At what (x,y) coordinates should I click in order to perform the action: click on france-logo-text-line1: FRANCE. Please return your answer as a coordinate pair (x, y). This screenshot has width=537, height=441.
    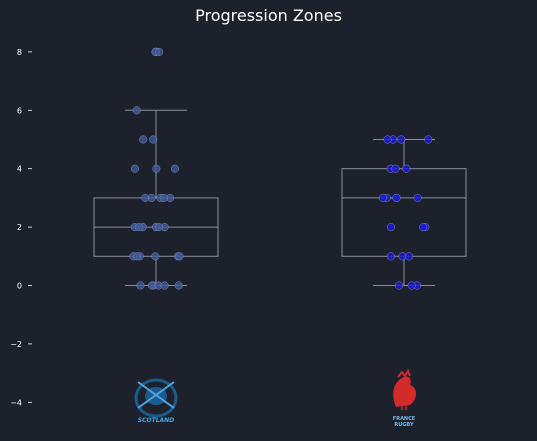
    Looking at the image, I should click on (404, 419).